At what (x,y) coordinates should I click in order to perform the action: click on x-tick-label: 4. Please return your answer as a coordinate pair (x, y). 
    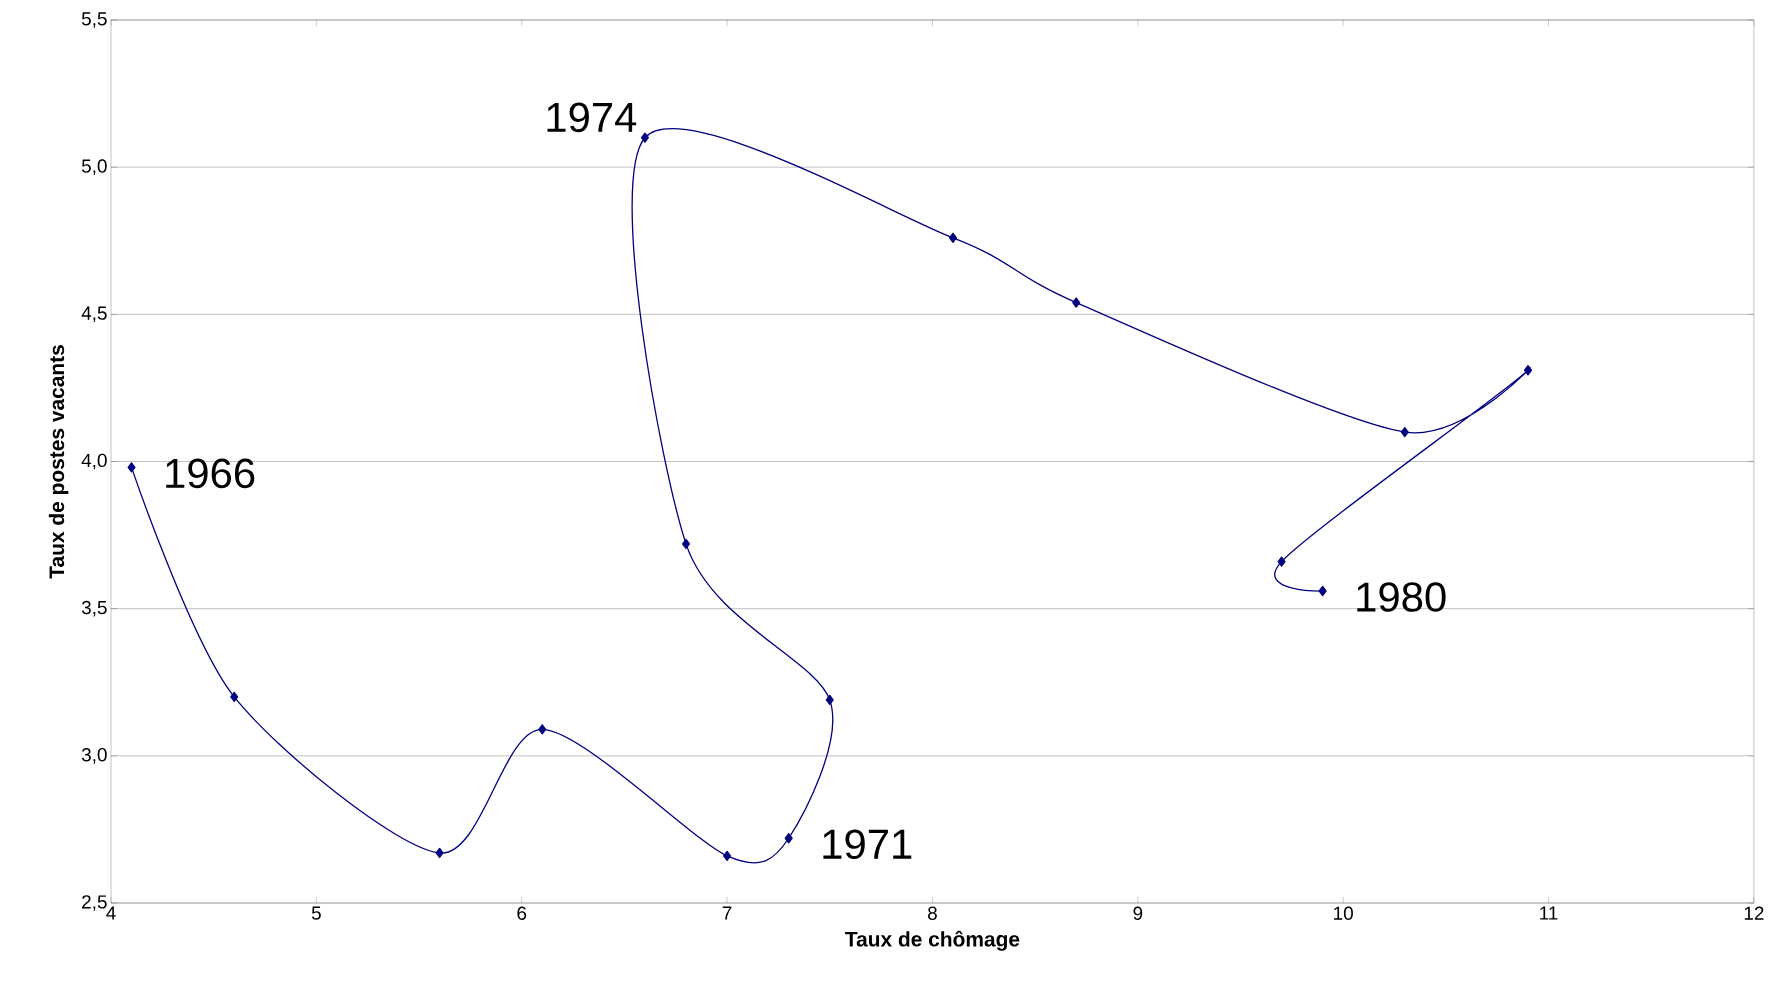
    Looking at the image, I should click on (111, 913).